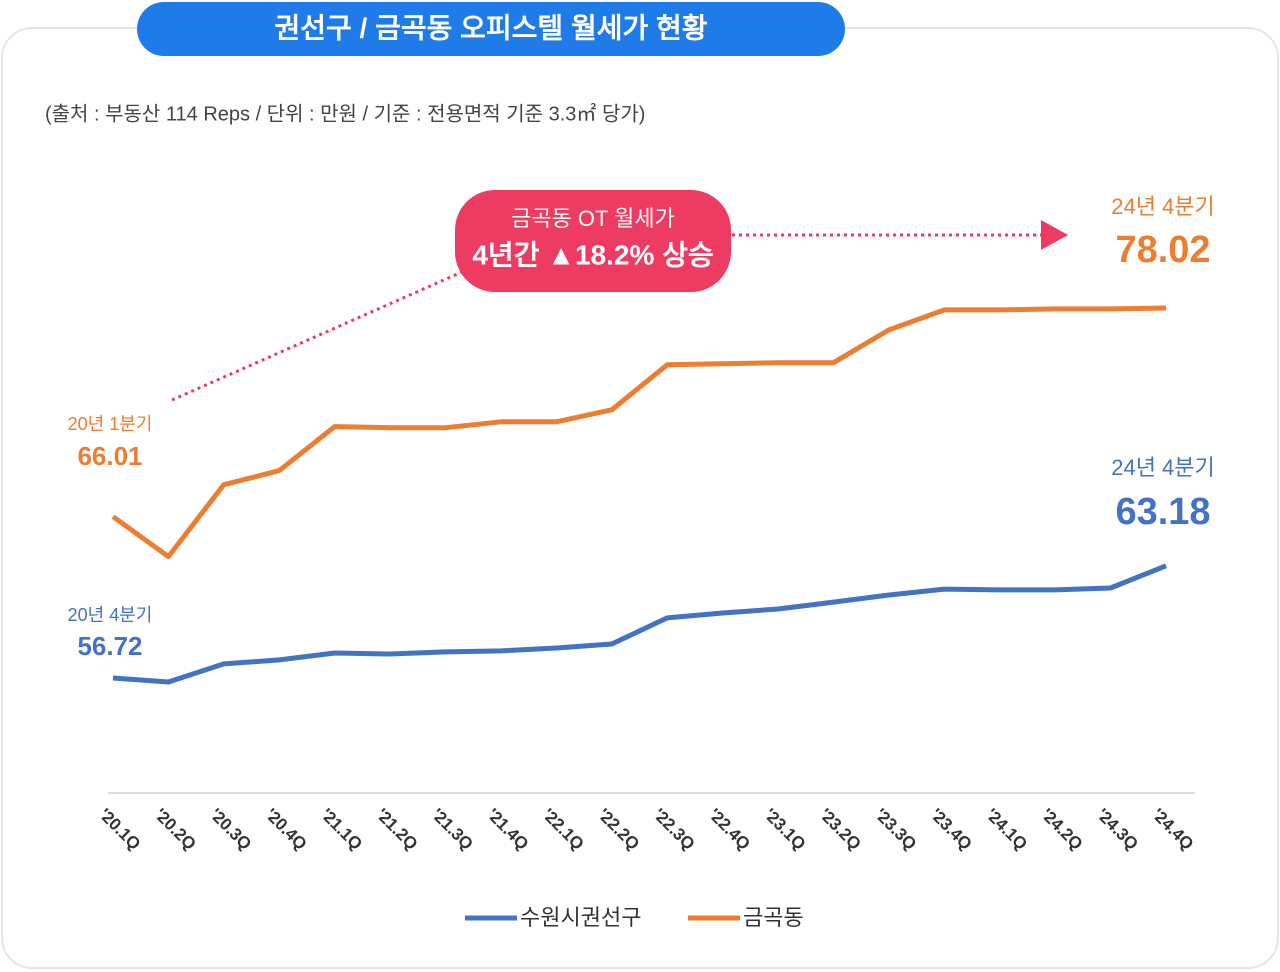 The image size is (1280, 972). What do you see at coordinates (110, 615) in the screenshot?
I see `annotation: 20년 4분기` at bounding box center [110, 615].